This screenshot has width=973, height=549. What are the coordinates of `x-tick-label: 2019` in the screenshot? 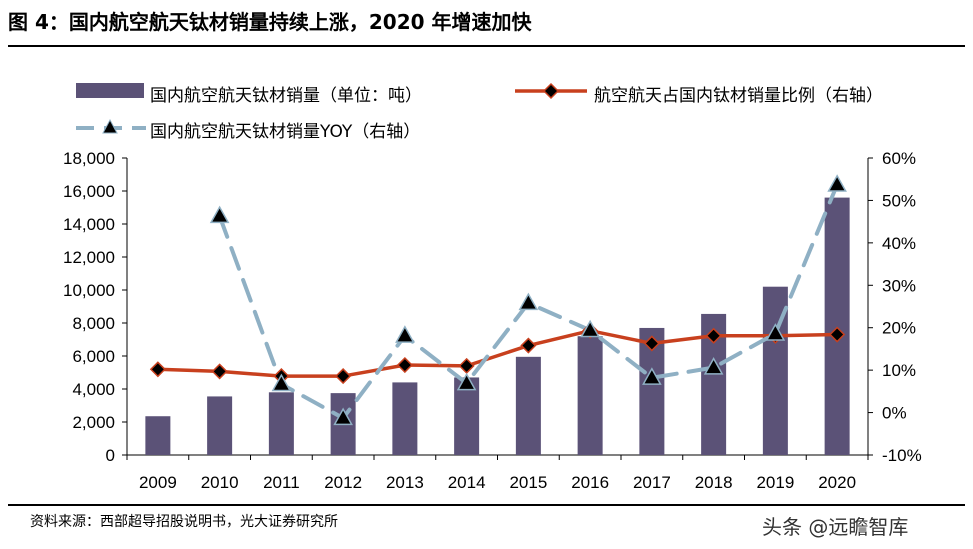 It's located at (775, 482).